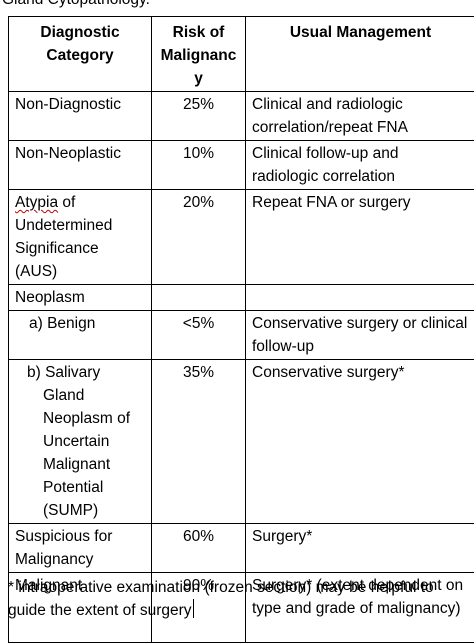  I want to click on table-row: Suspicious for Malignancy 60% Surgery*, so click(241, 548).